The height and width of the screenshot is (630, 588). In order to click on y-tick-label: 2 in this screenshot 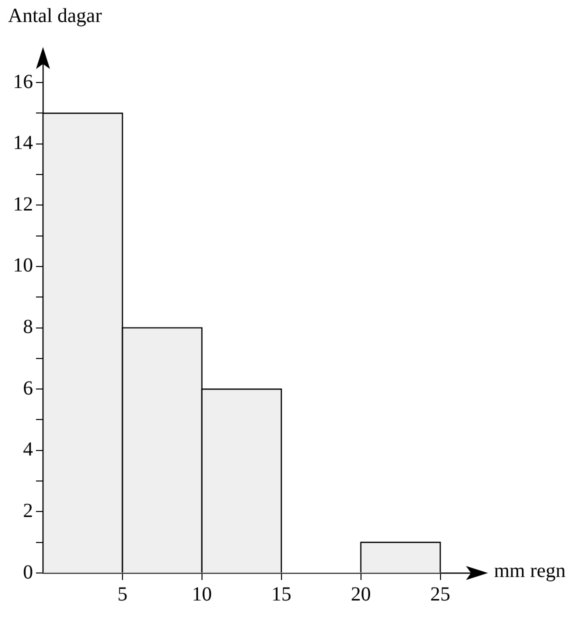, I will do `click(28, 511)`.